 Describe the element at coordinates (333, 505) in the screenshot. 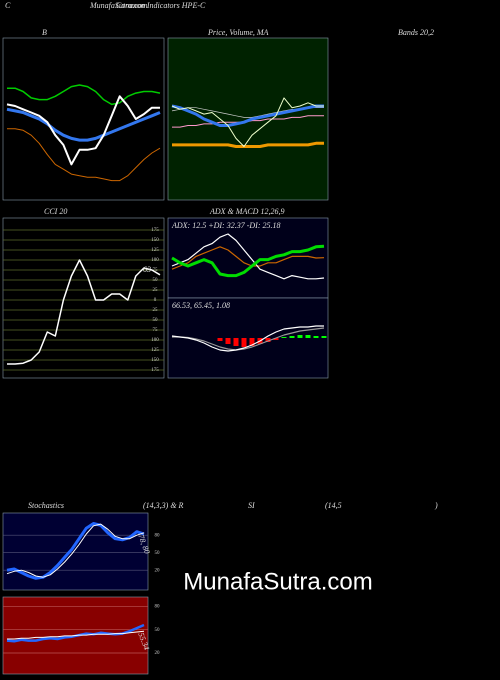

I see `label: (14,5` at that location.